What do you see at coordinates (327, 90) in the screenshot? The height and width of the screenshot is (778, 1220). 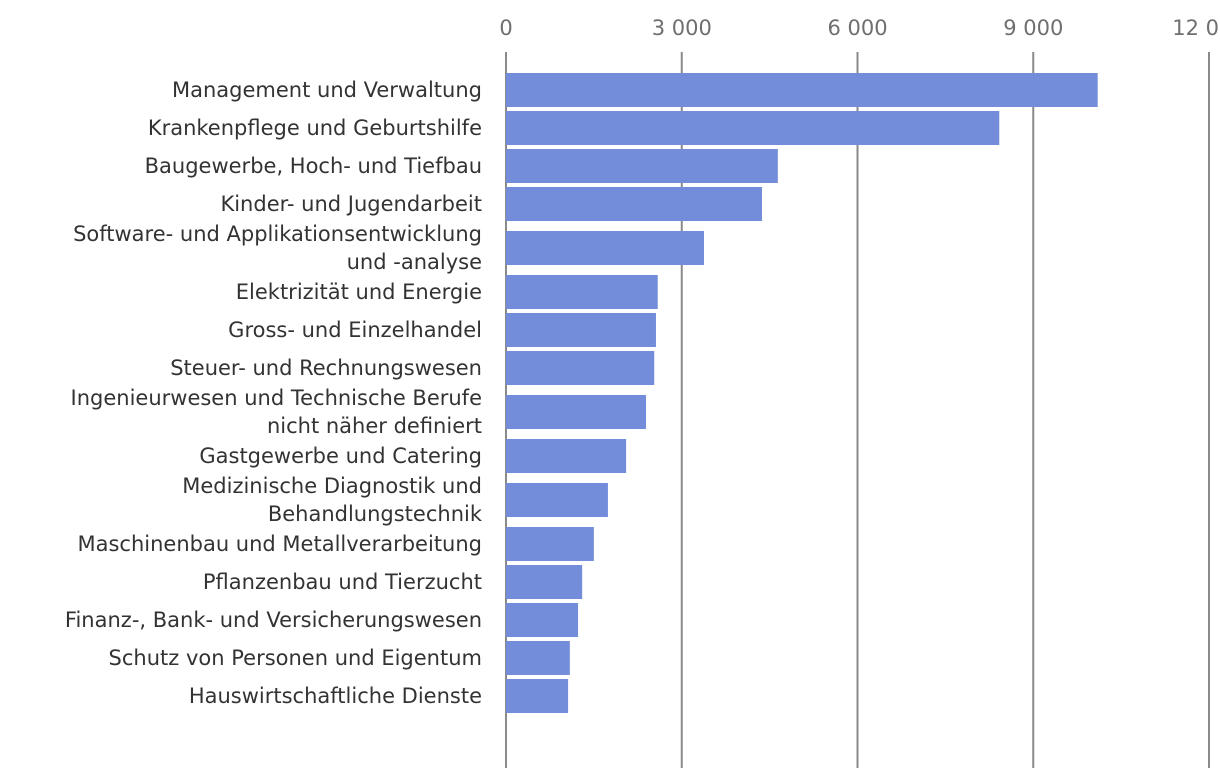 I see `category-label: Management und Verwaltung` at bounding box center [327, 90].